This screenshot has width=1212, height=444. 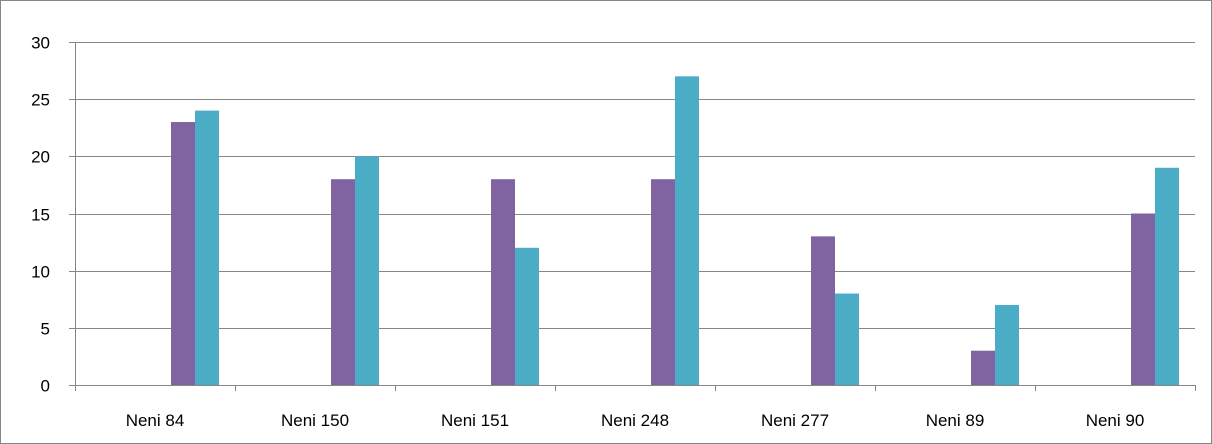 What do you see at coordinates (40, 157) in the screenshot?
I see `y-tick-label: 20` at bounding box center [40, 157].